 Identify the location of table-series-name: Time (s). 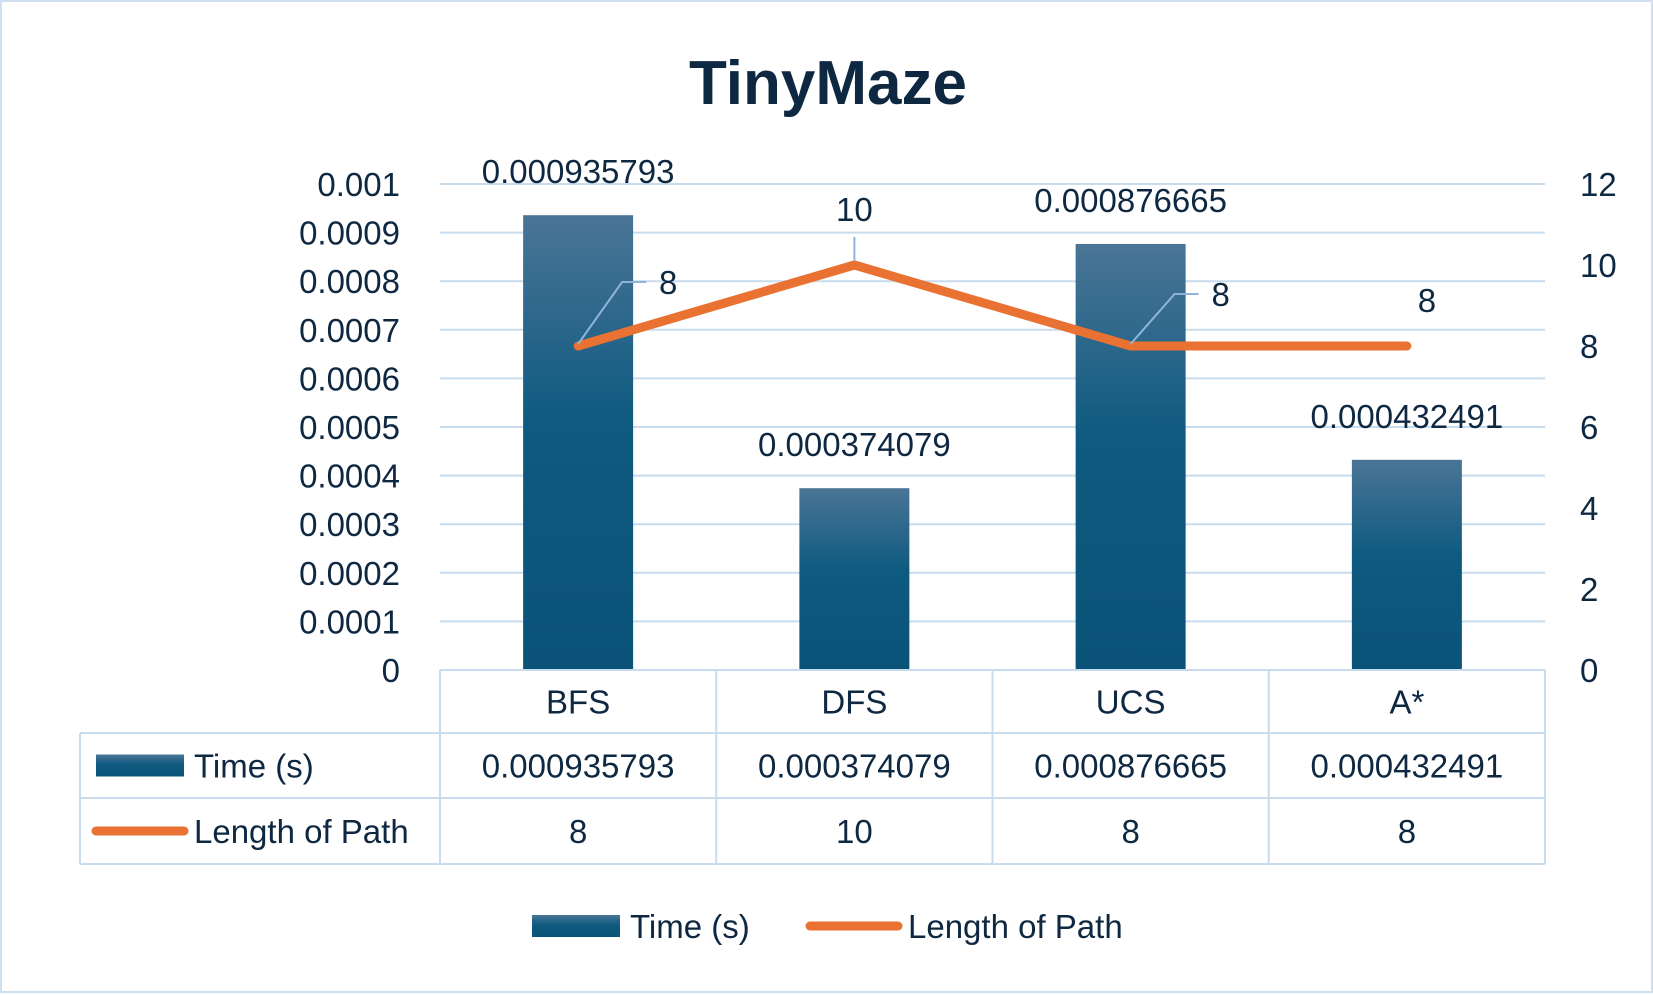
(254, 766).